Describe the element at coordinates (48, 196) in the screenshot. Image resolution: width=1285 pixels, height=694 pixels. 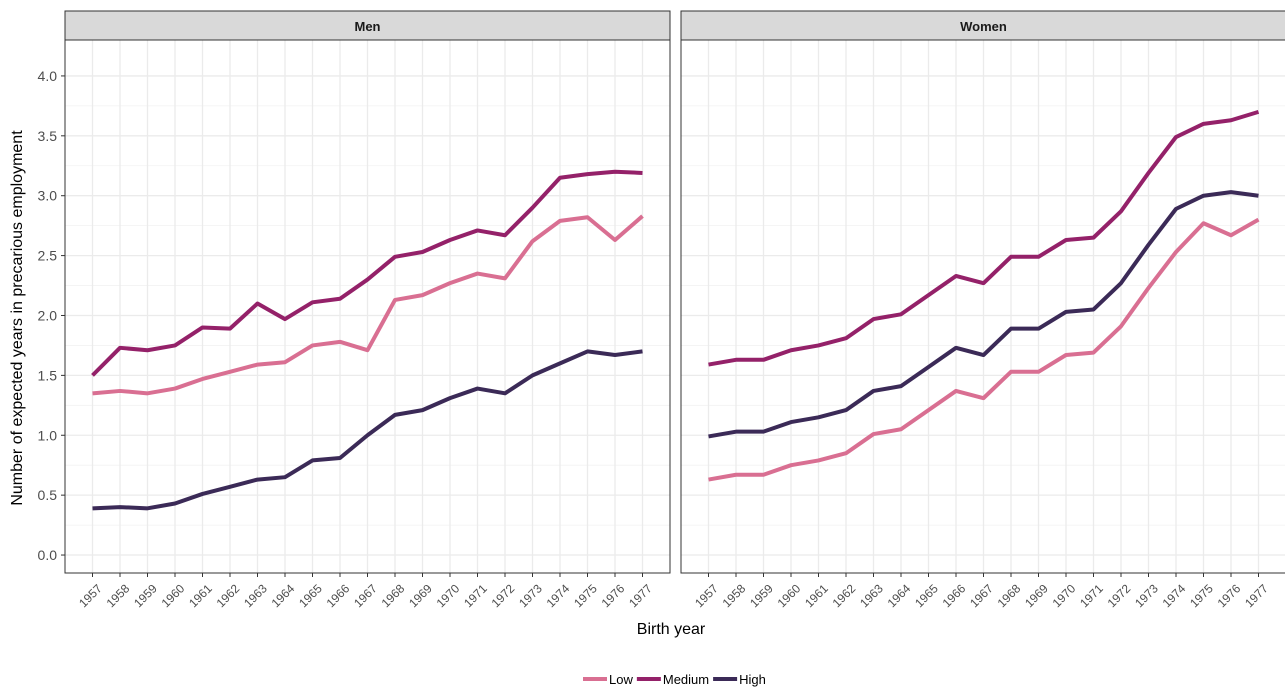
I see `y-tick-label: 3.0` at that location.